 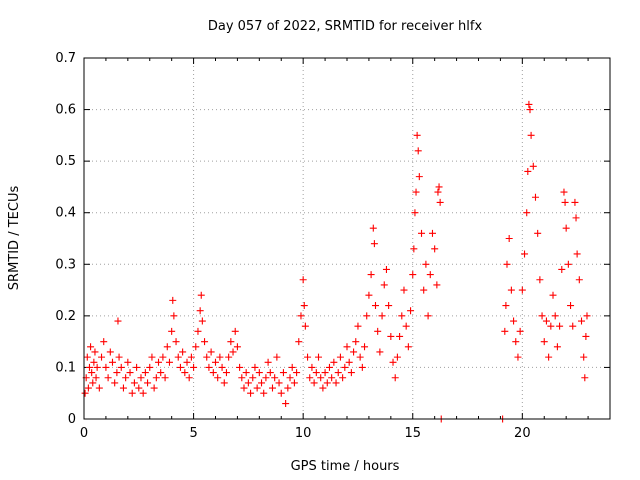 I want to click on y-tick-label: 0.4, so click(x=65, y=213).